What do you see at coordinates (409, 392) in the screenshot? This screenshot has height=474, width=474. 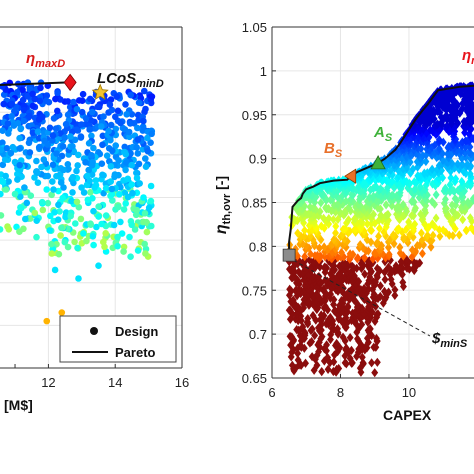 I see `right-x-tick-label: 10` at bounding box center [409, 392].